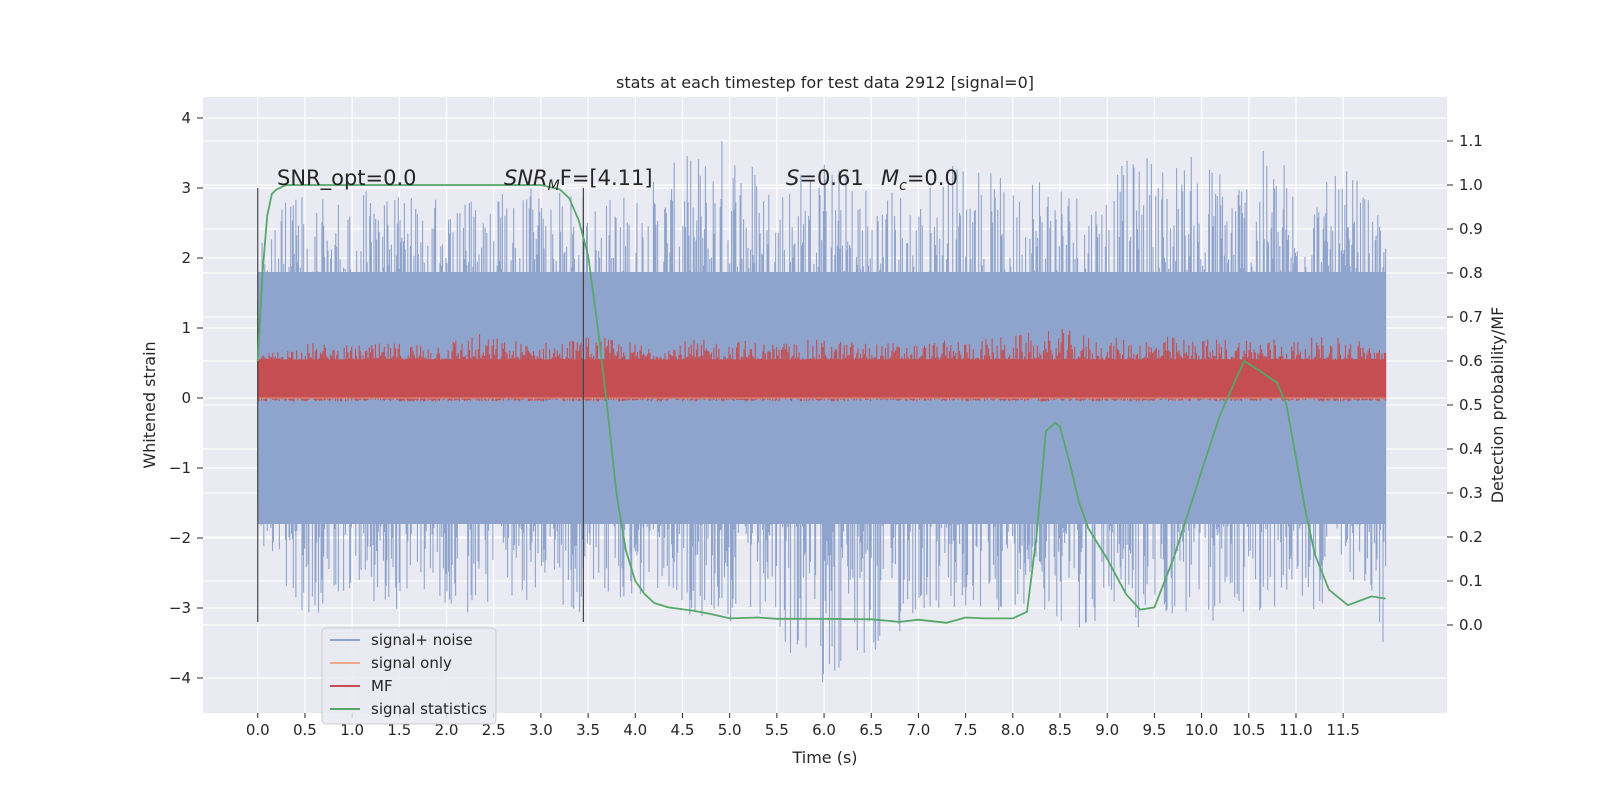 The height and width of the screenshot is (800, 1600). What do you see at coordinates (186, 258) in the screenshot?
I see `y-tick-label-left: 2` at bounding box center [186, 258].